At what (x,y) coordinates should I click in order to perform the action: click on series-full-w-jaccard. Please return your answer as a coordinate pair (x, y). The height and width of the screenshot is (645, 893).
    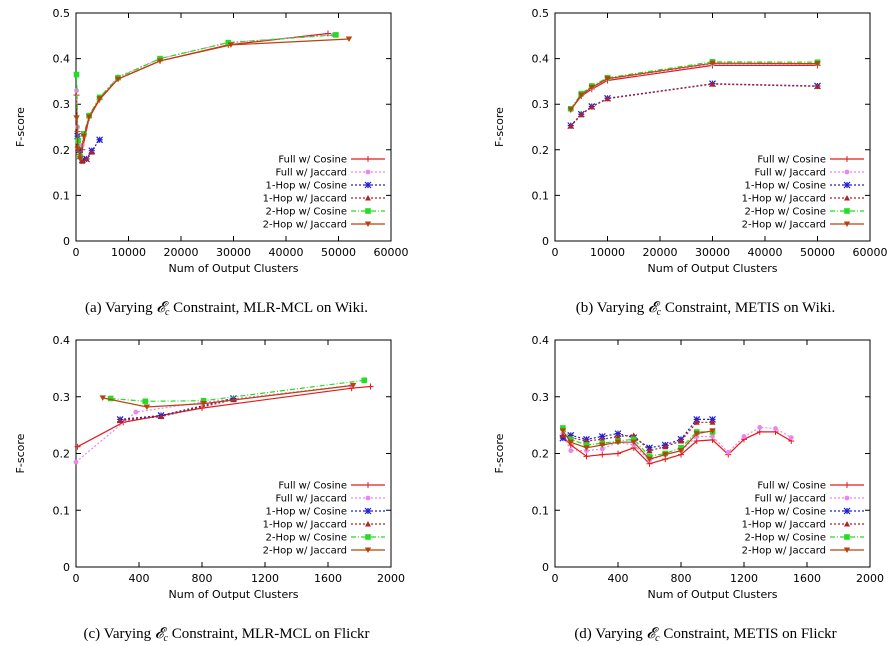
    Looking at the image, I should click on (677, 443).